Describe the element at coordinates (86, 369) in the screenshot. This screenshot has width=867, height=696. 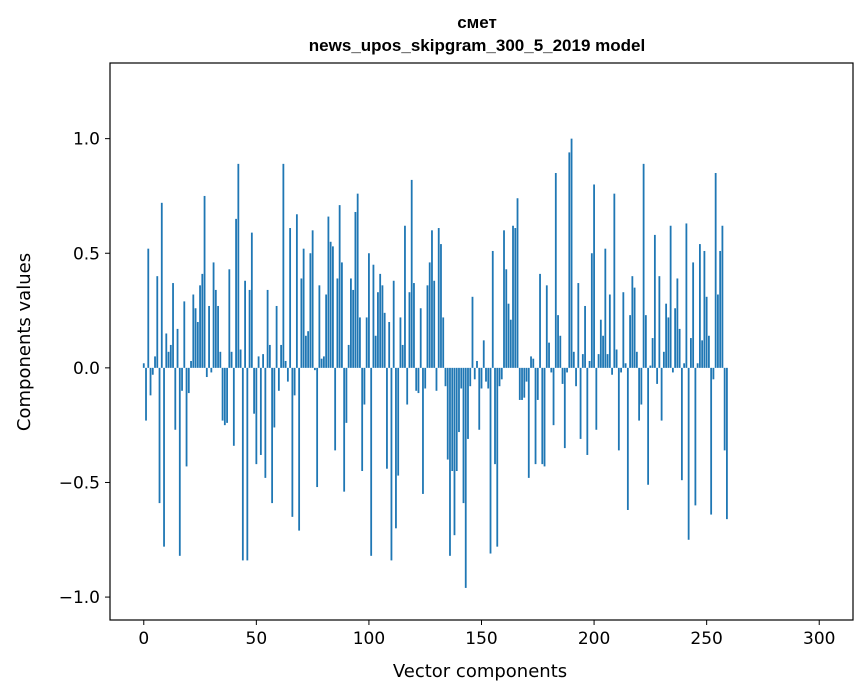
I see `y-tick-label: 0.0` at that location.